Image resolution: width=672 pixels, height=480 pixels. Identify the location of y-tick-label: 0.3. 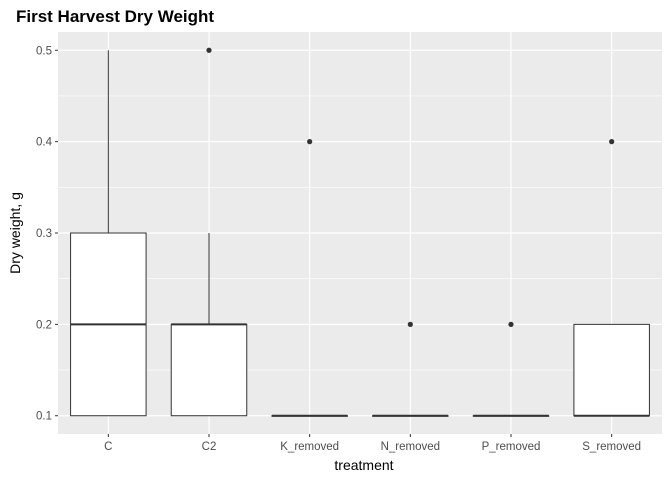
(44, 234).